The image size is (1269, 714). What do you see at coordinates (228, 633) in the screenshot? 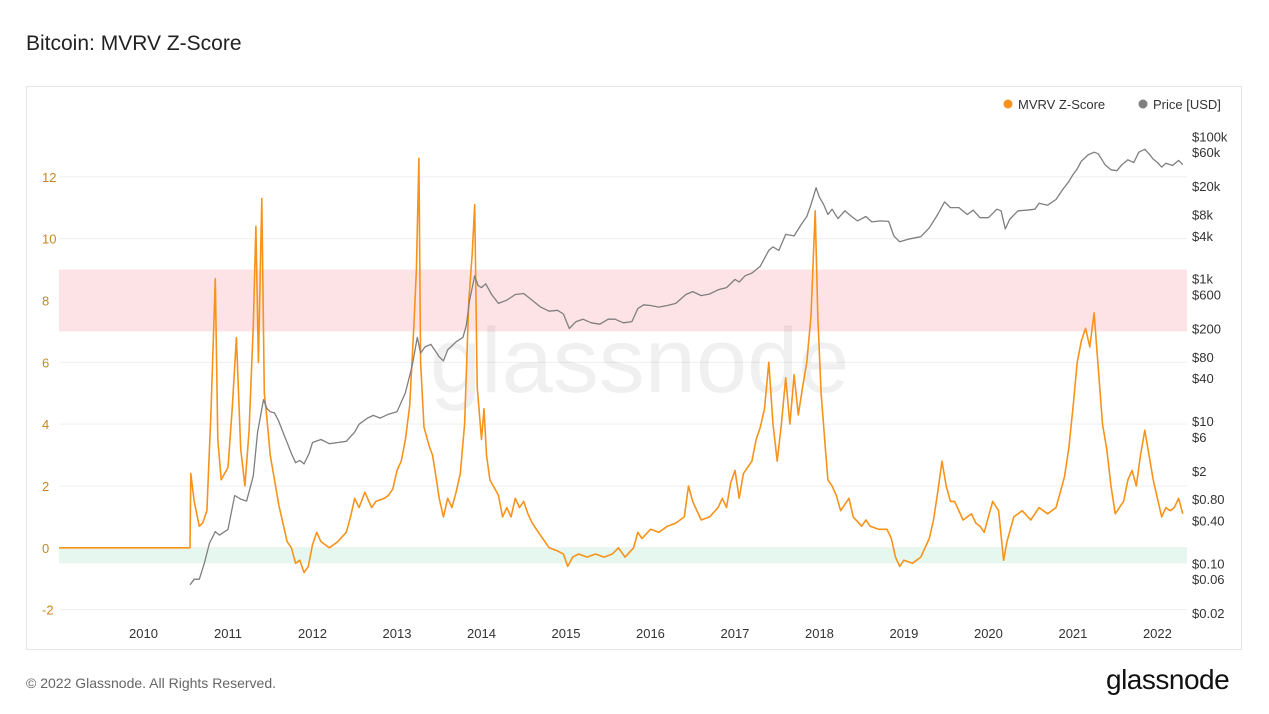
I see `x-tick-label: 2011` at bounding box center [228, 633].